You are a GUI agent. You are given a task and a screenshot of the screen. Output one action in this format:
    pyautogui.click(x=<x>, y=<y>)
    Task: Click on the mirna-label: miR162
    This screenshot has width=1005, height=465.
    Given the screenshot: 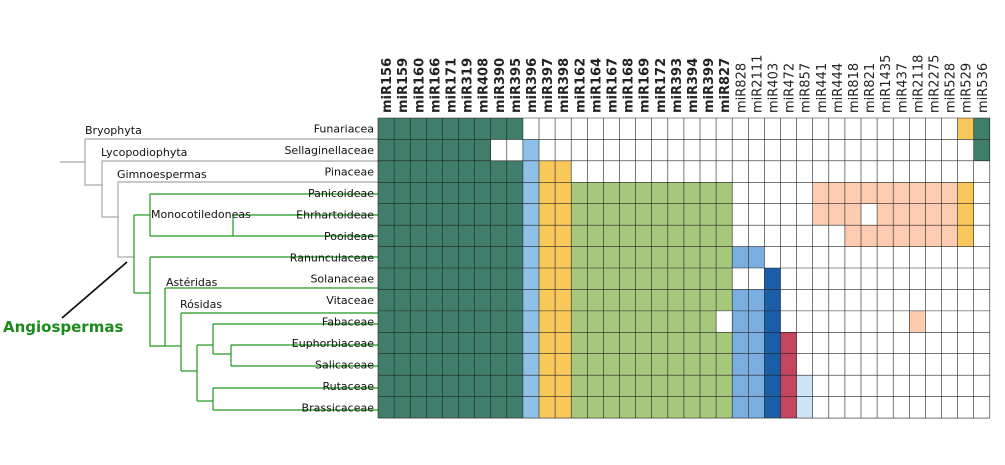 What is the action you would take?
    pyautogui.click(x=580, y=85)
    